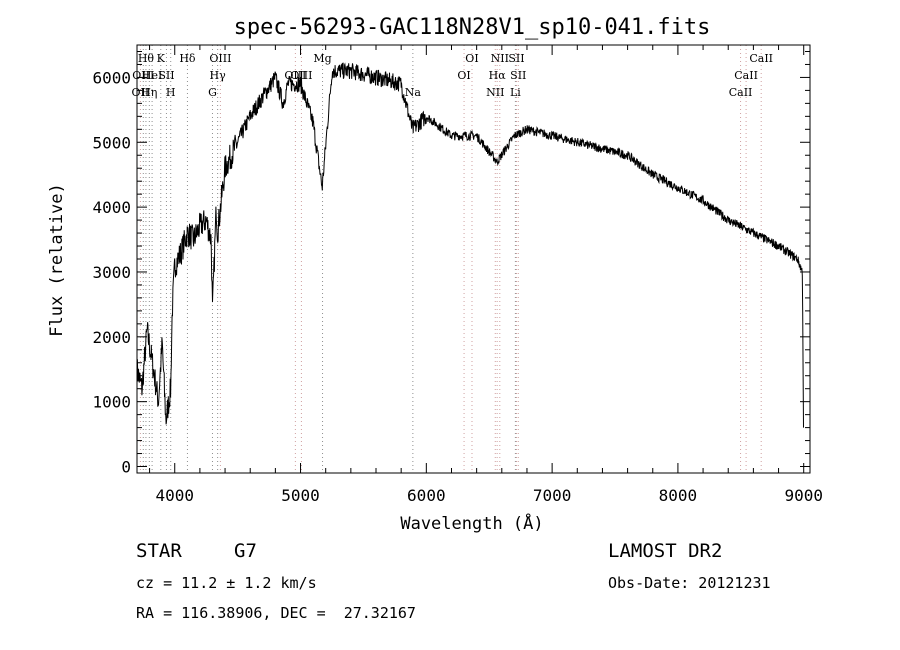 The image size is (900, 650). I want to click on line-marker-label: K, so click(161, 58).